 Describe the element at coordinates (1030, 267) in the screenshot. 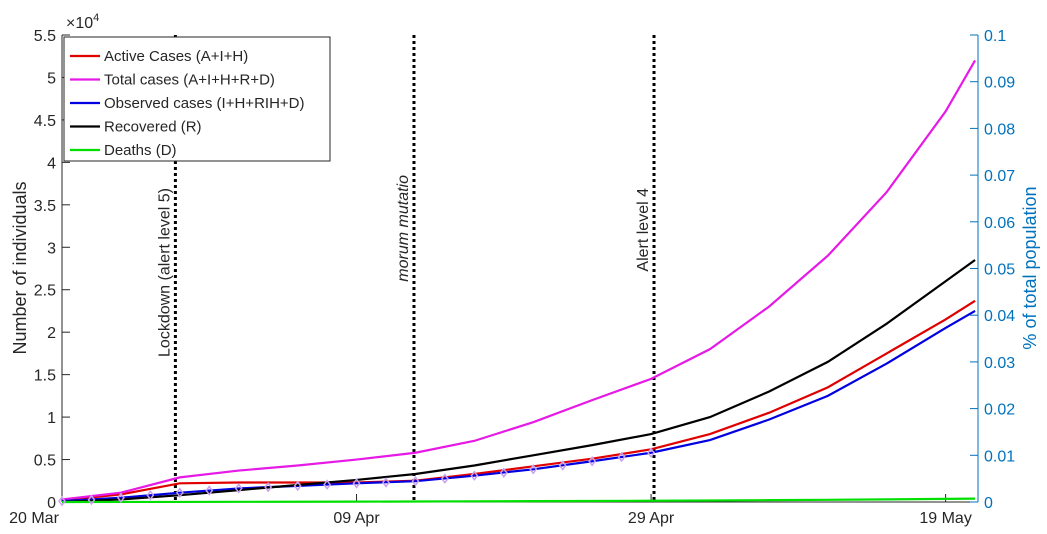

I see `y2-axis-label: % of total population` at that location.